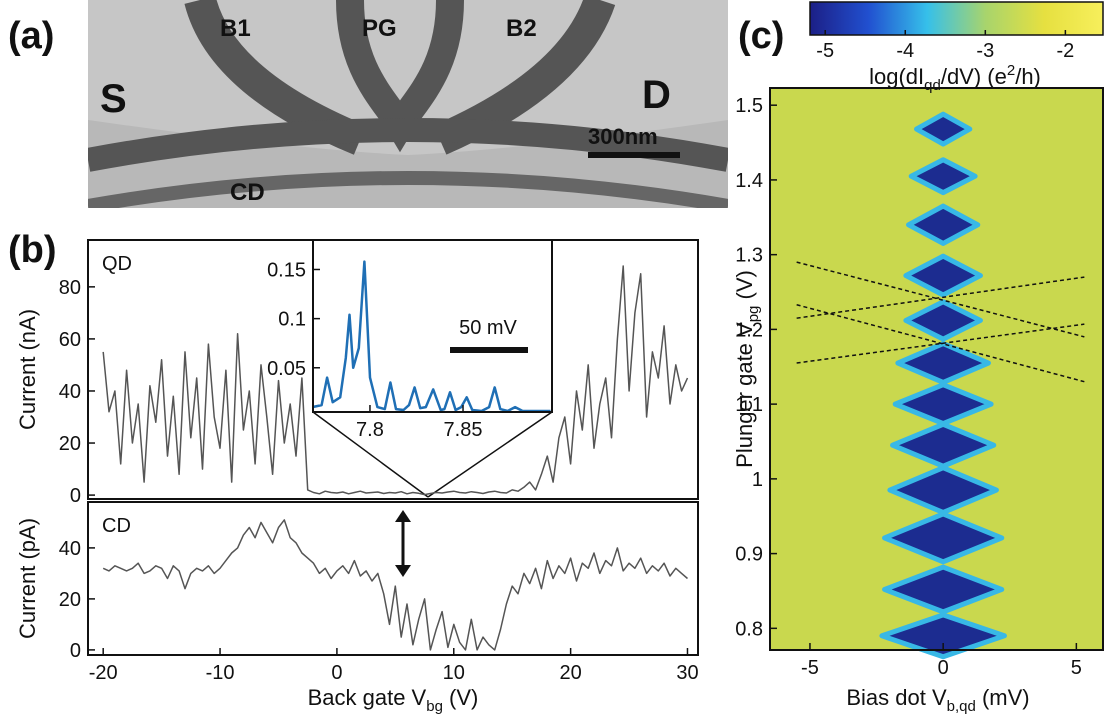 The width and height of the screenshot is (1110, 721). What do you see at coordinates (1003, 697) in the screenshot?
I see `x-axis-label-part: (mV)` at bounding box center [1003, 697].